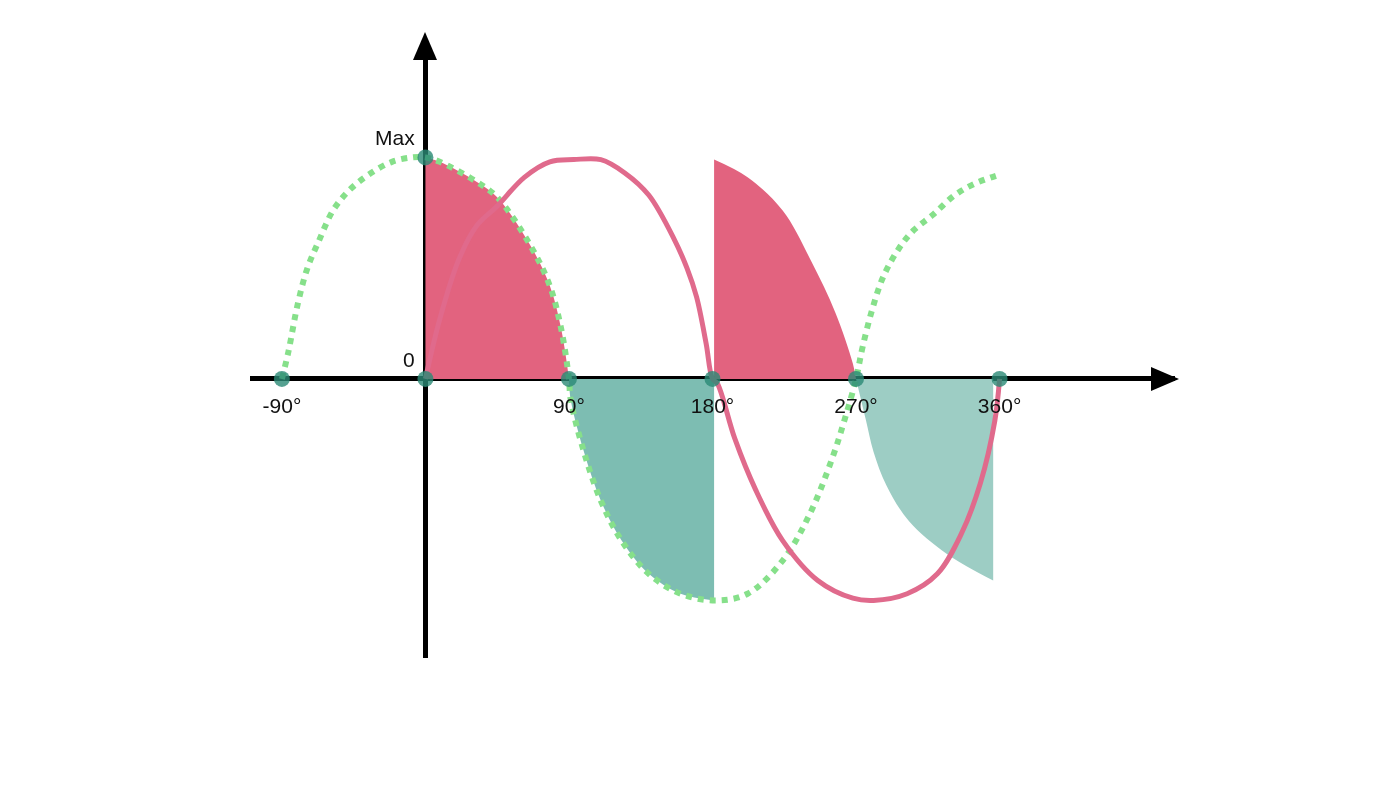  I want to click on annotation: Max, so click(395, 137).